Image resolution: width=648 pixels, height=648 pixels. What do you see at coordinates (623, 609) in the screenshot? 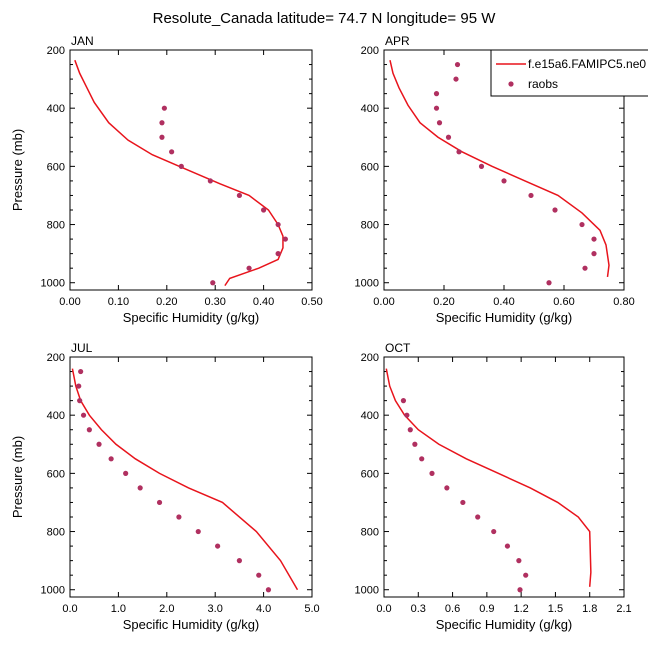
I see `x-tick-label: 2.1` at bounding box center [623, 609].